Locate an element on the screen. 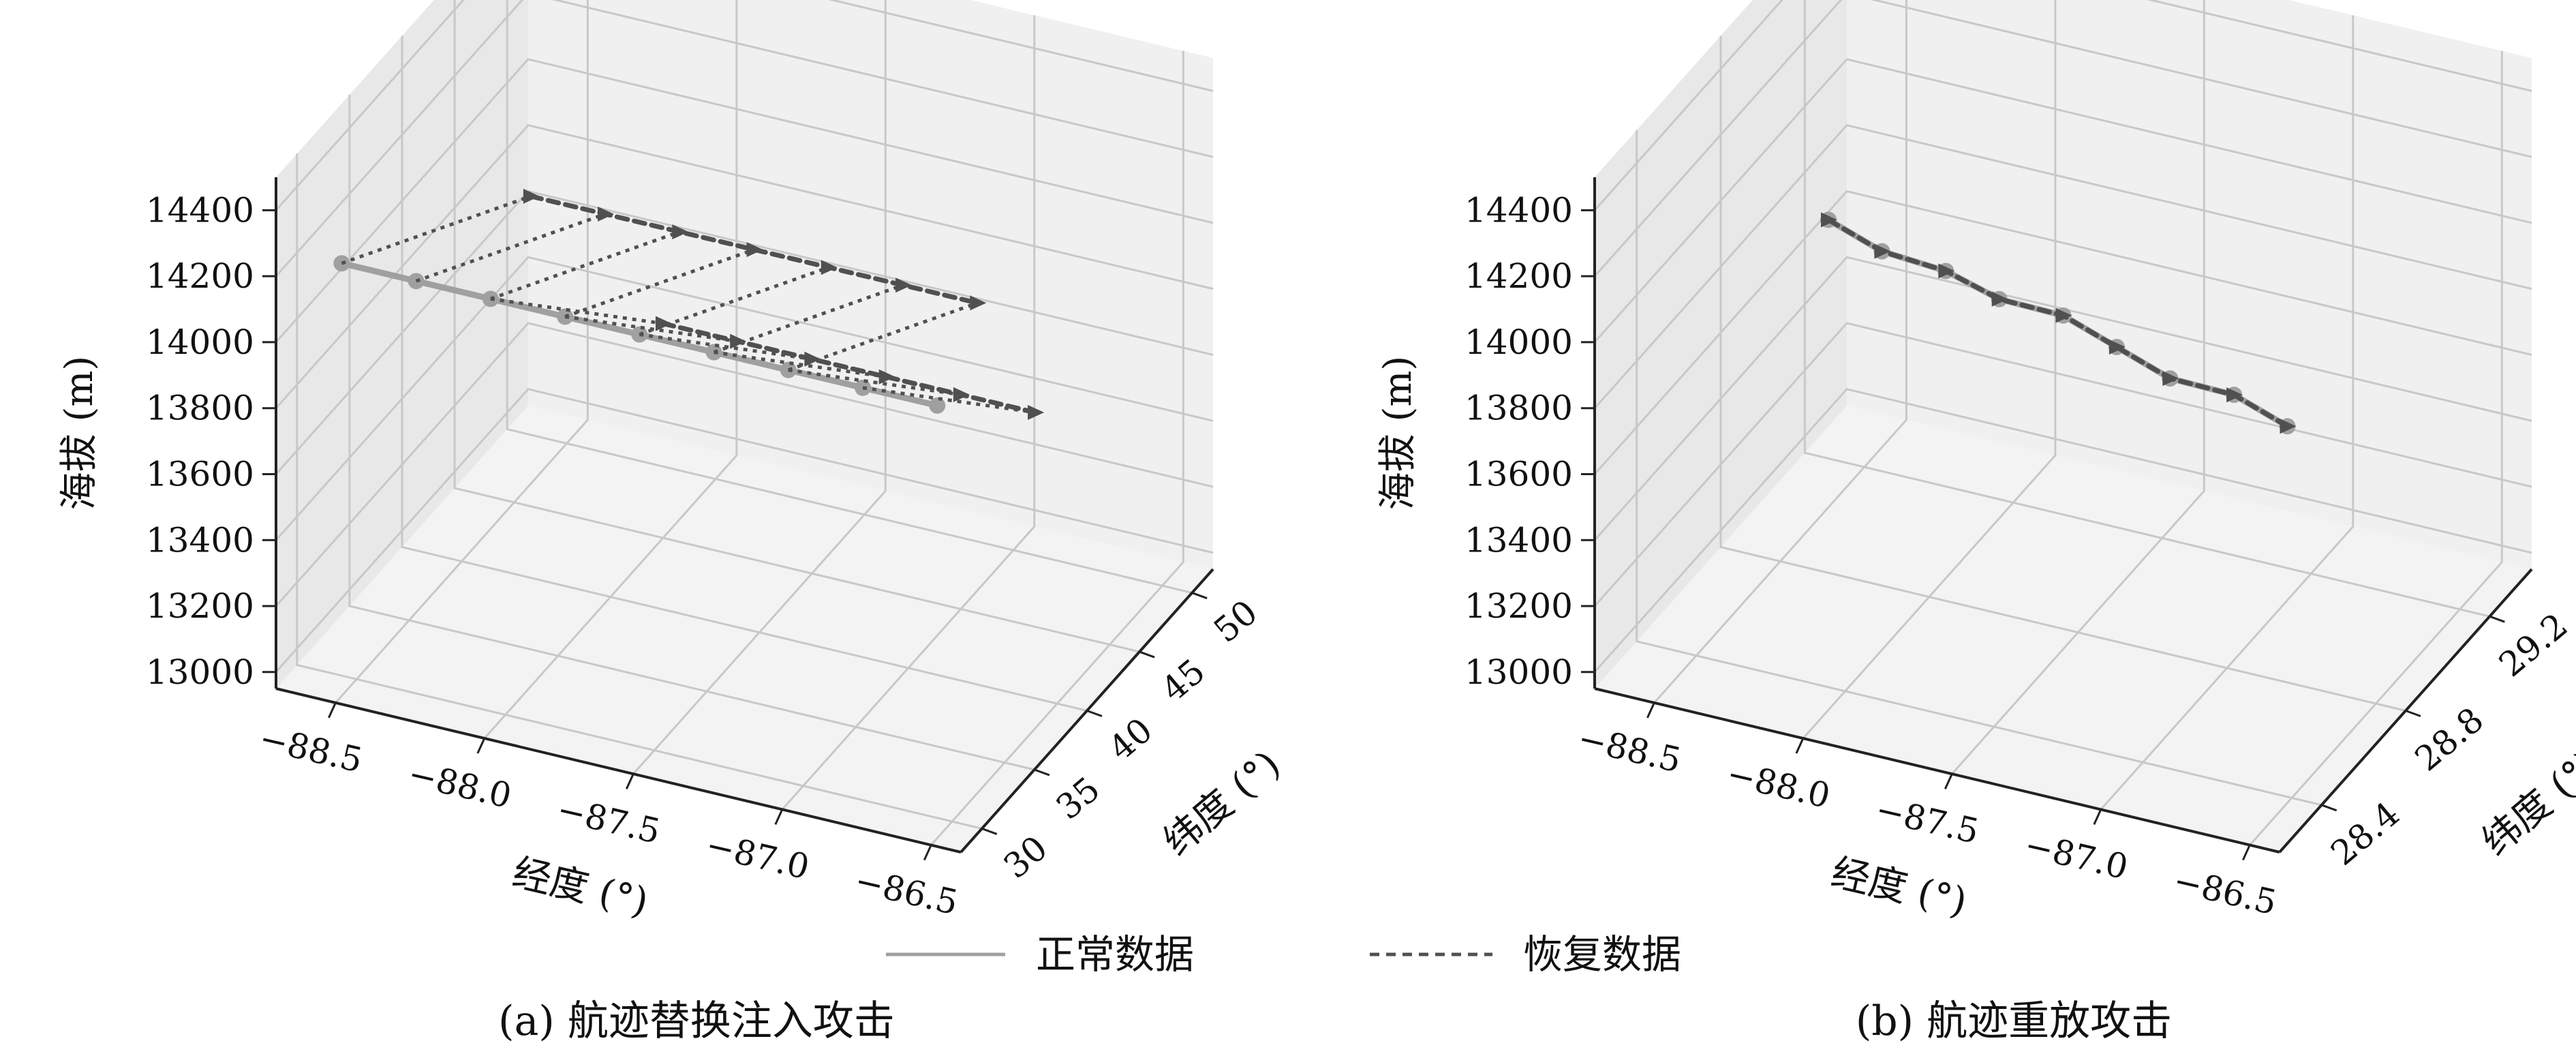  y-tick-label: 40 is located at coordinates (1130, 739).